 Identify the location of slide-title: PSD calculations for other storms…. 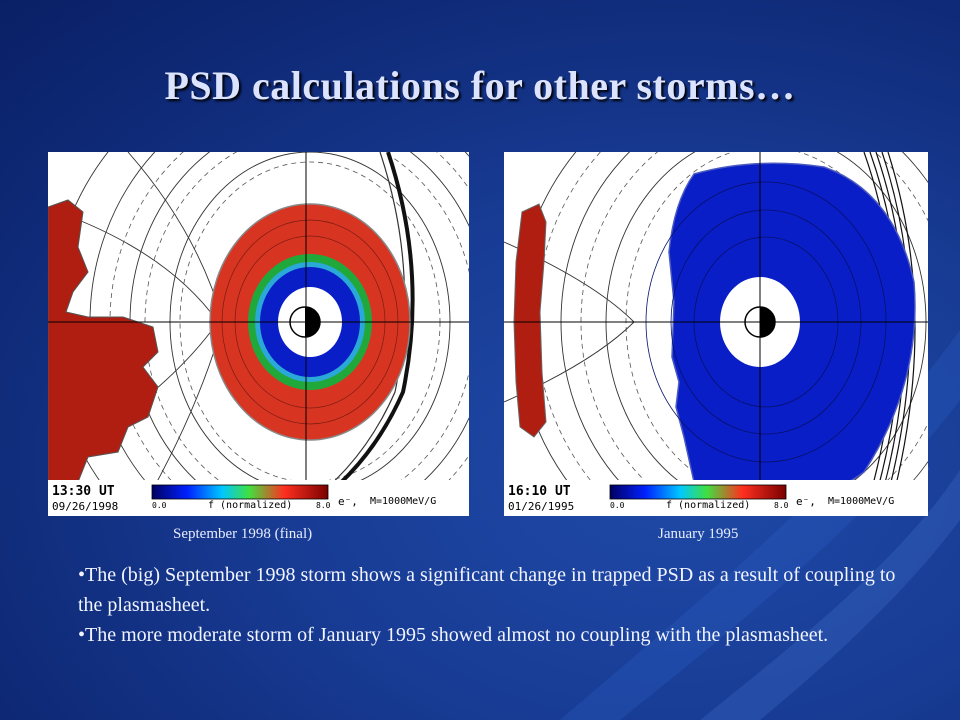
(480, 85).